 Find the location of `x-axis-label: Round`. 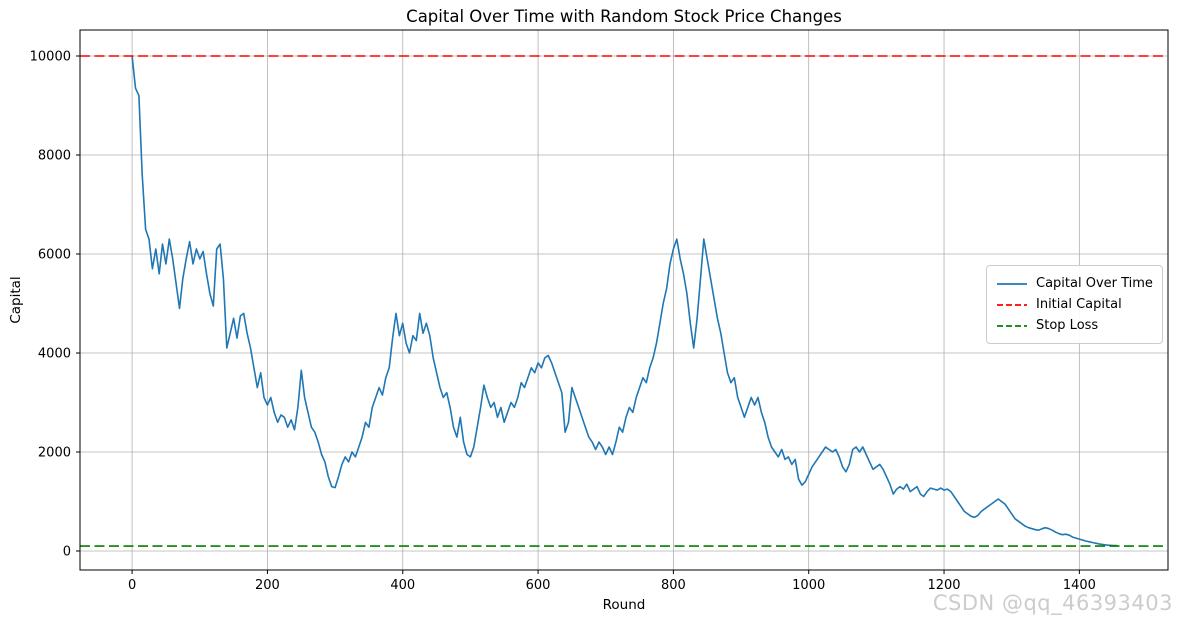

x-axis-label: Round is located at coordinates (624, 605).